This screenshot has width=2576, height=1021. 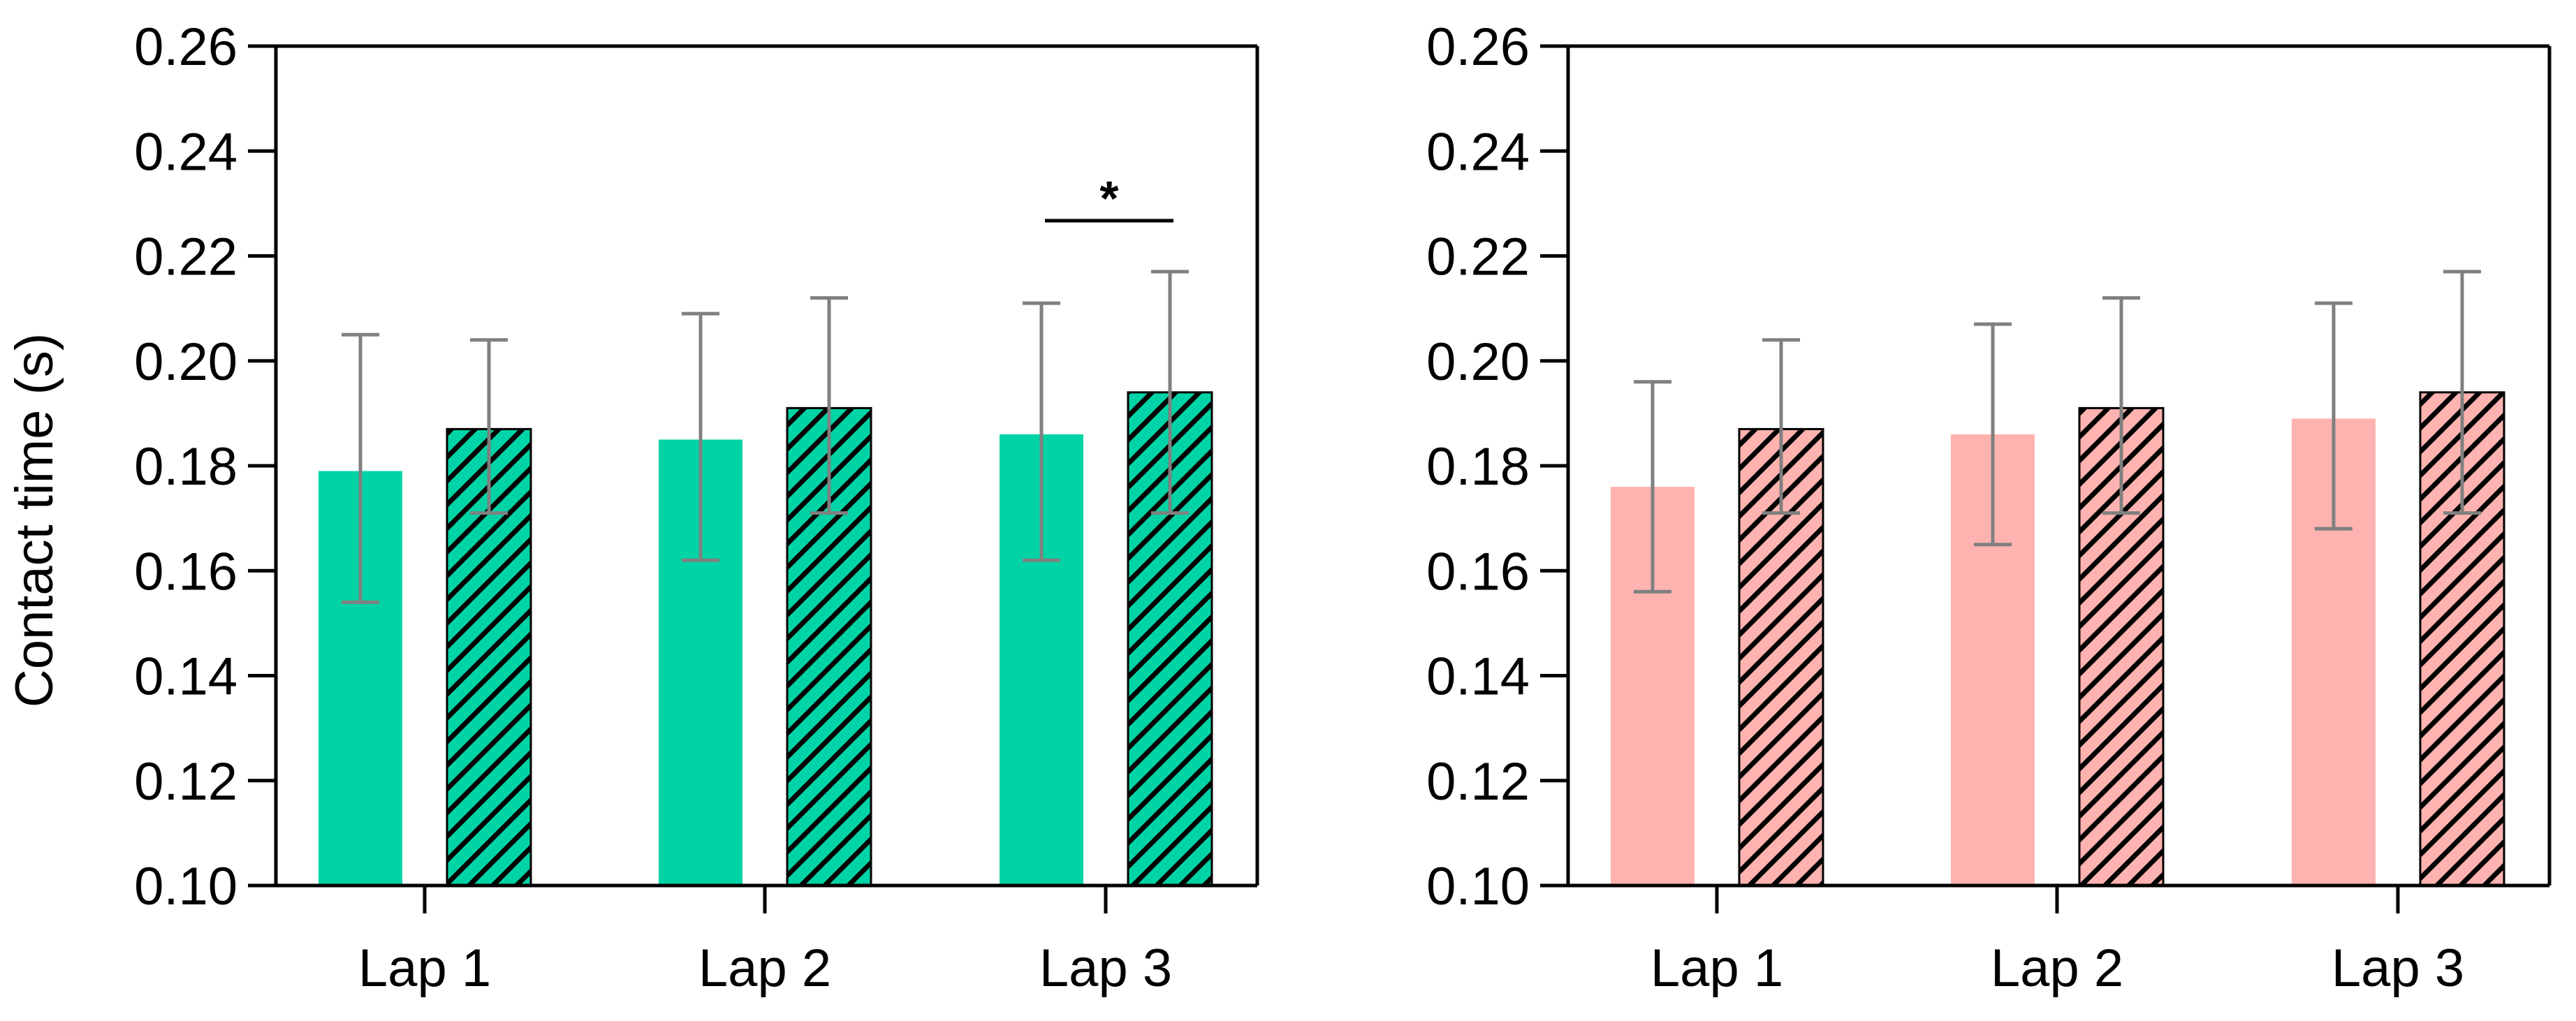 What do you see at coordinates (1109, 199) in the screenshot?
I see `significance-marker: *` at bounding box center [1109, 199].